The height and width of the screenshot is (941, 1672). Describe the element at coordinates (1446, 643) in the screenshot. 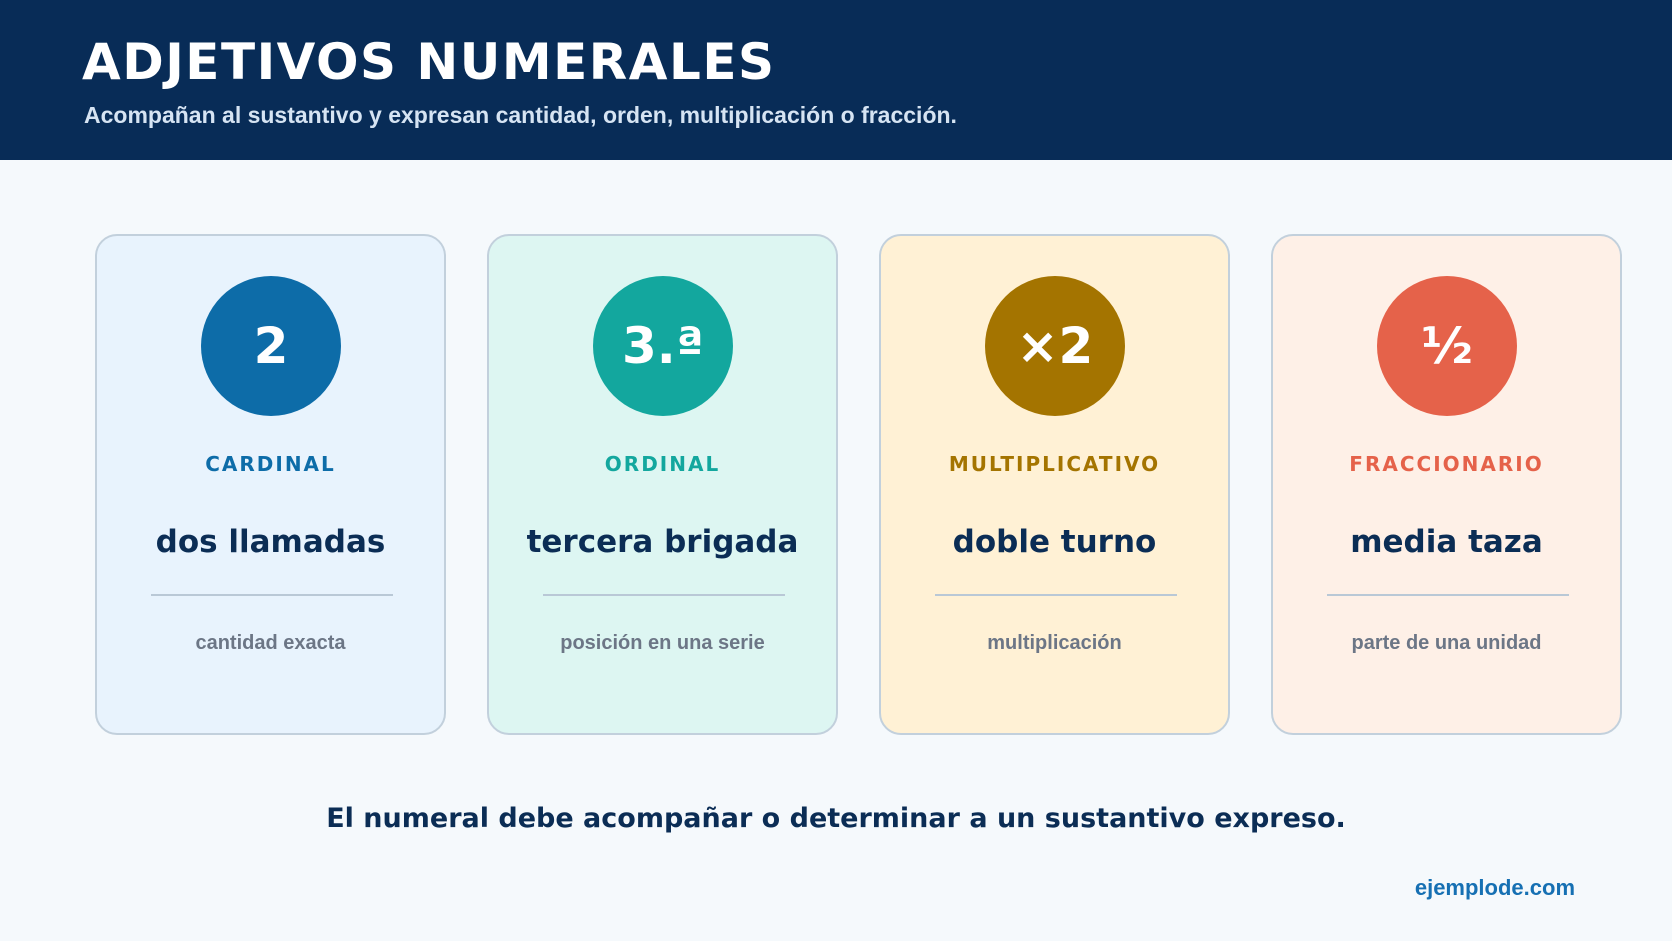

I see `category-description: parte de una unidad` at that location.